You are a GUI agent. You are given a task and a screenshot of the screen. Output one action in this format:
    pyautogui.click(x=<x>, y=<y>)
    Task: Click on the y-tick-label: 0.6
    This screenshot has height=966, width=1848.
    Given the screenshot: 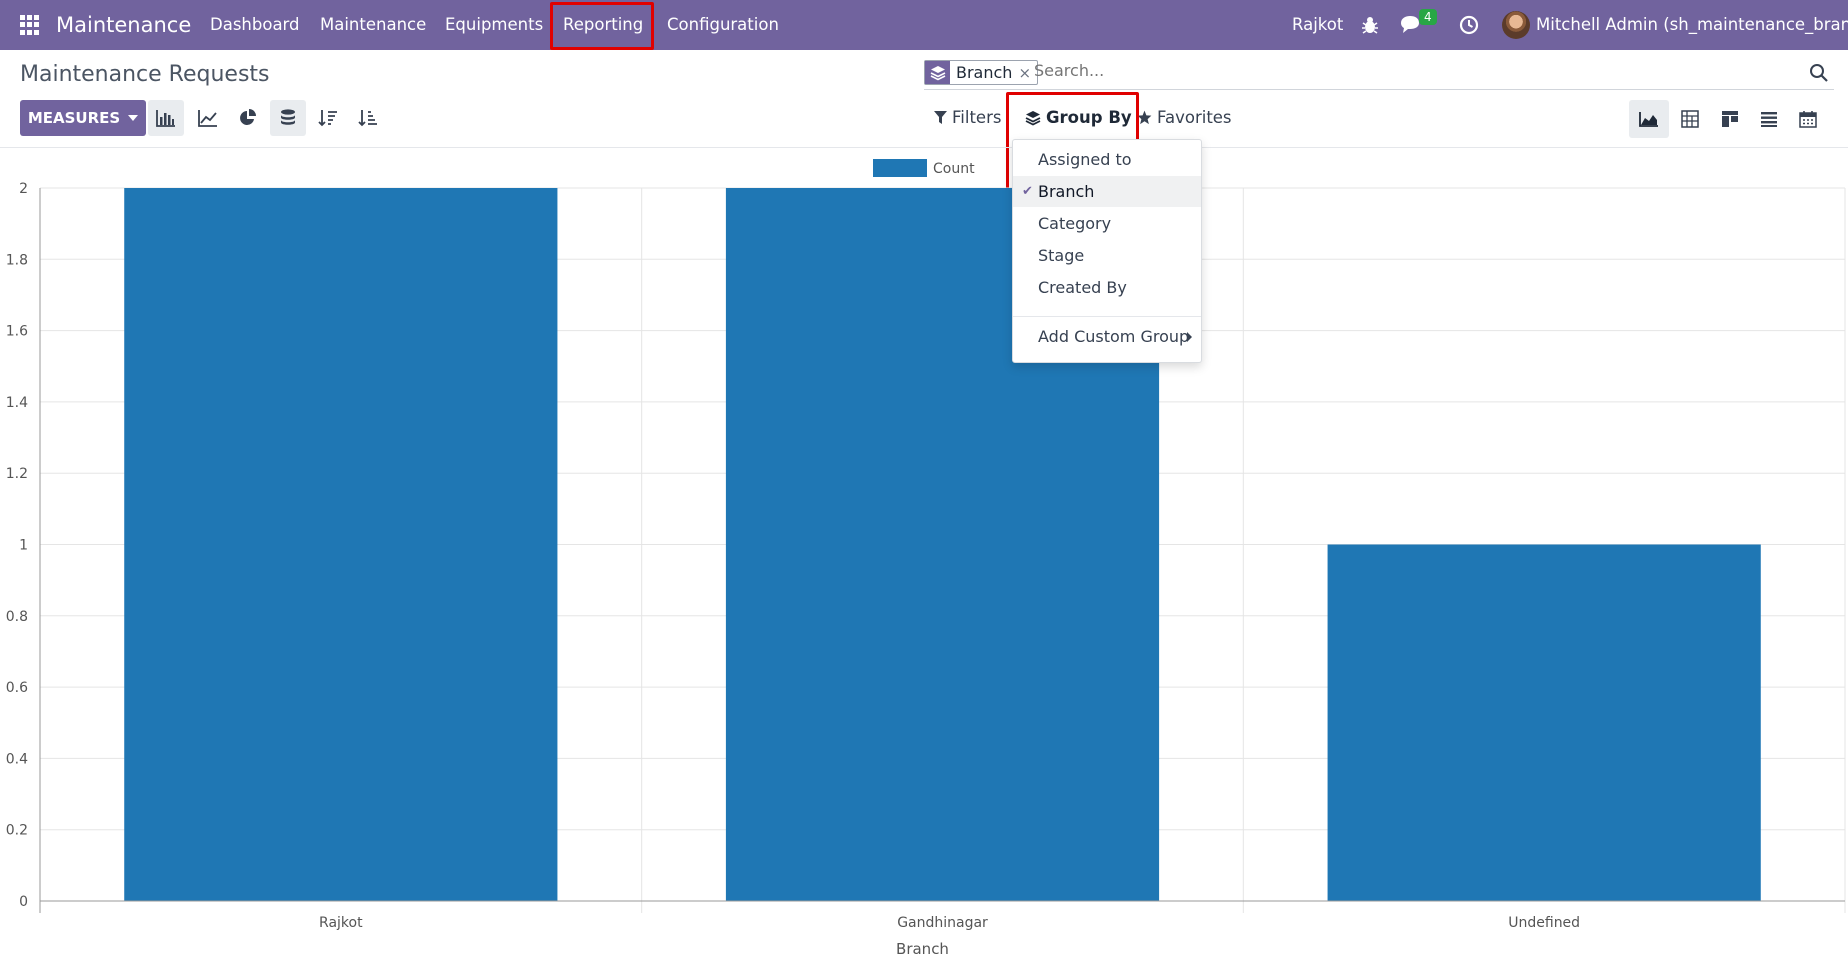 What is the action you would take?
    pyautogui.click(x=17, y=688)
    